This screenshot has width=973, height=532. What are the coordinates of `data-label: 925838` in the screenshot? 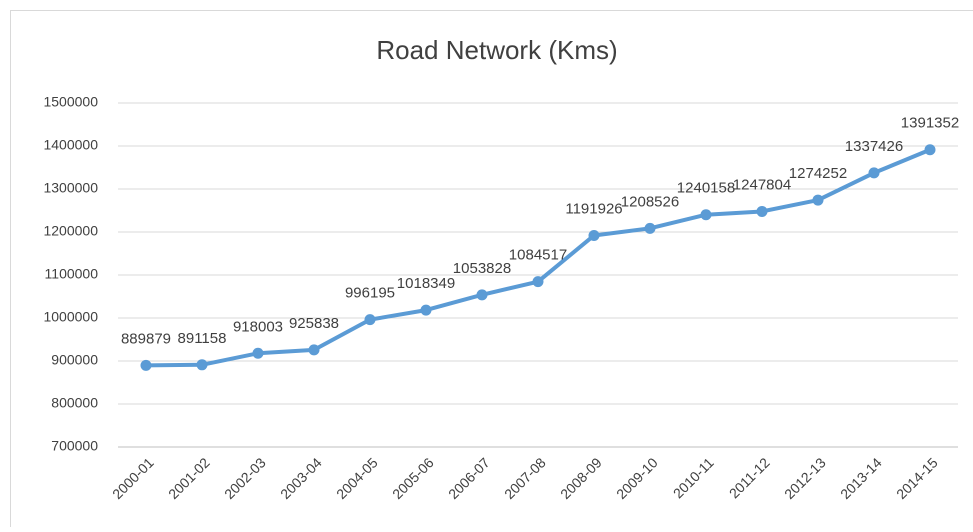 It's located at (314, 323).